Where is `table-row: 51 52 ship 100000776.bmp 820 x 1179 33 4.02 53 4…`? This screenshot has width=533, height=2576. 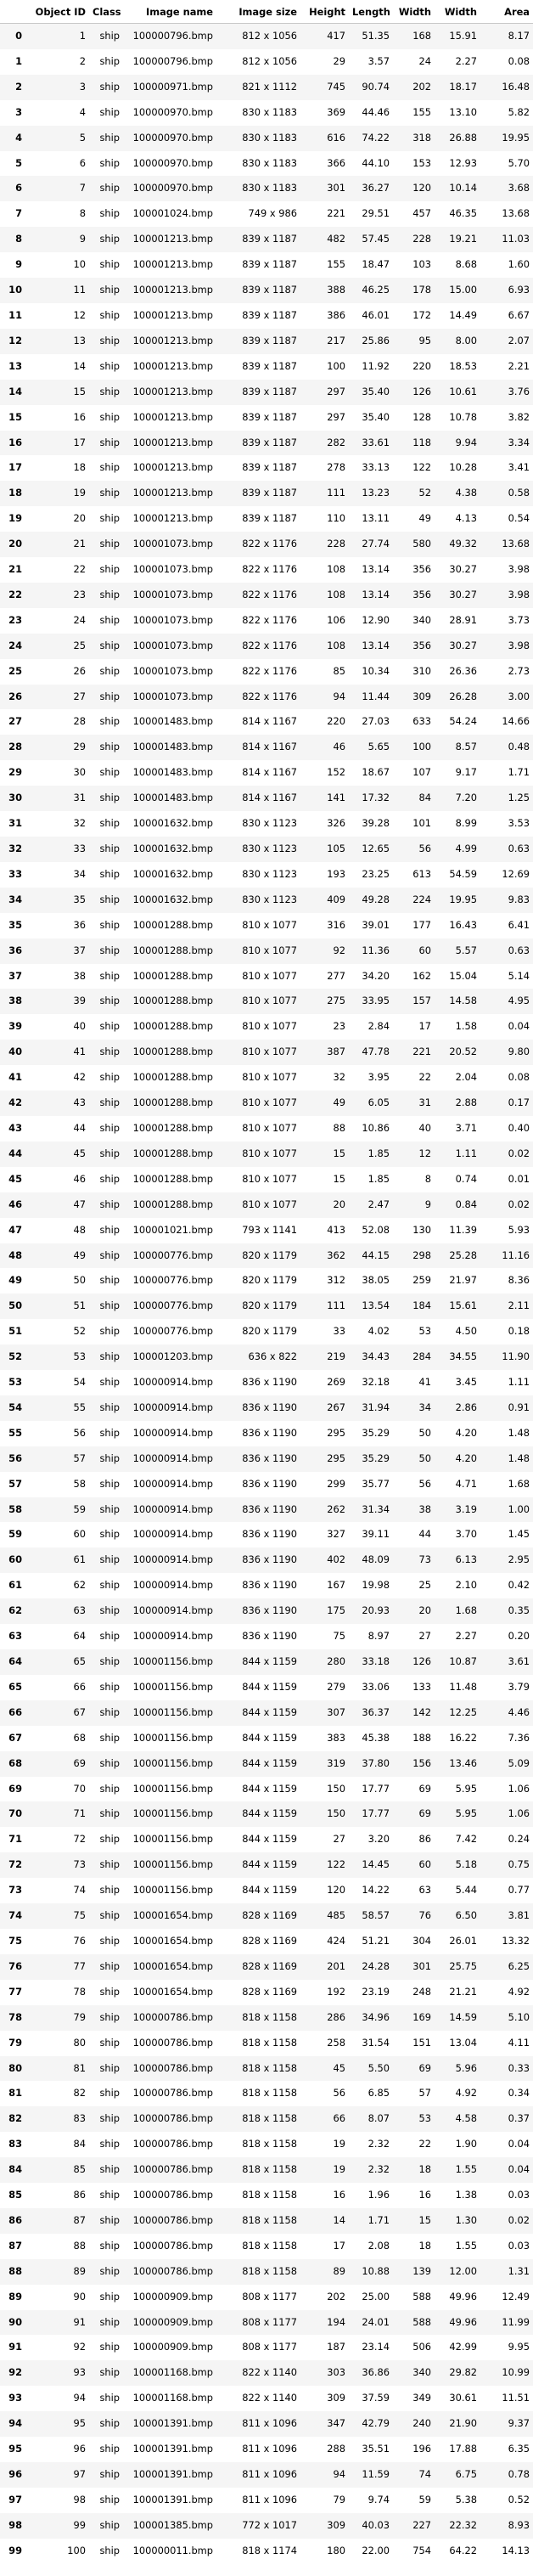
table-row: 51 52 ship 100000776.bmp 820 x 1179 33 4.02 53 4… is located at coordinates (266, 1332).